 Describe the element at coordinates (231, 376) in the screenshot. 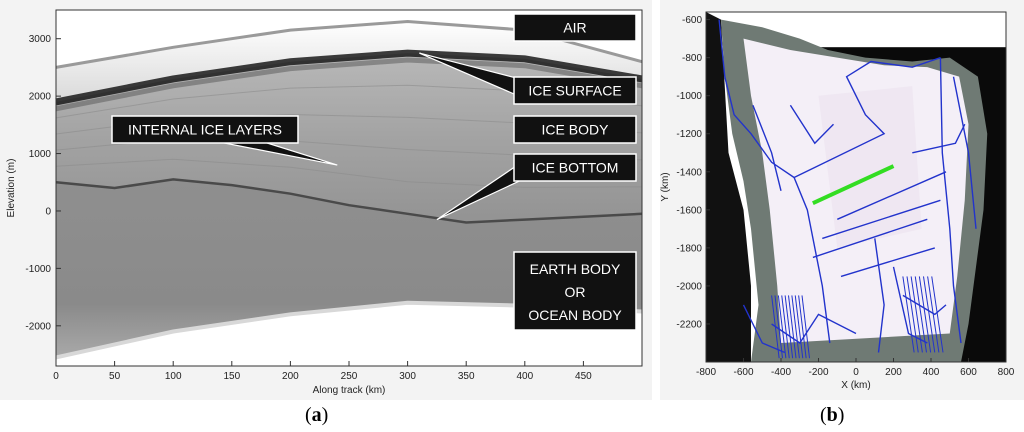

I see `x-tick-label: 150` at that location.